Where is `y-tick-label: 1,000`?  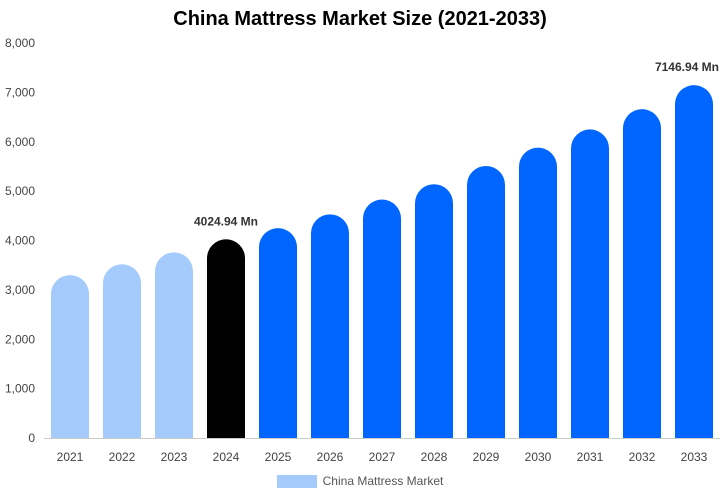 y-tick-label: 1,000 is located at coordinates (20, 389).